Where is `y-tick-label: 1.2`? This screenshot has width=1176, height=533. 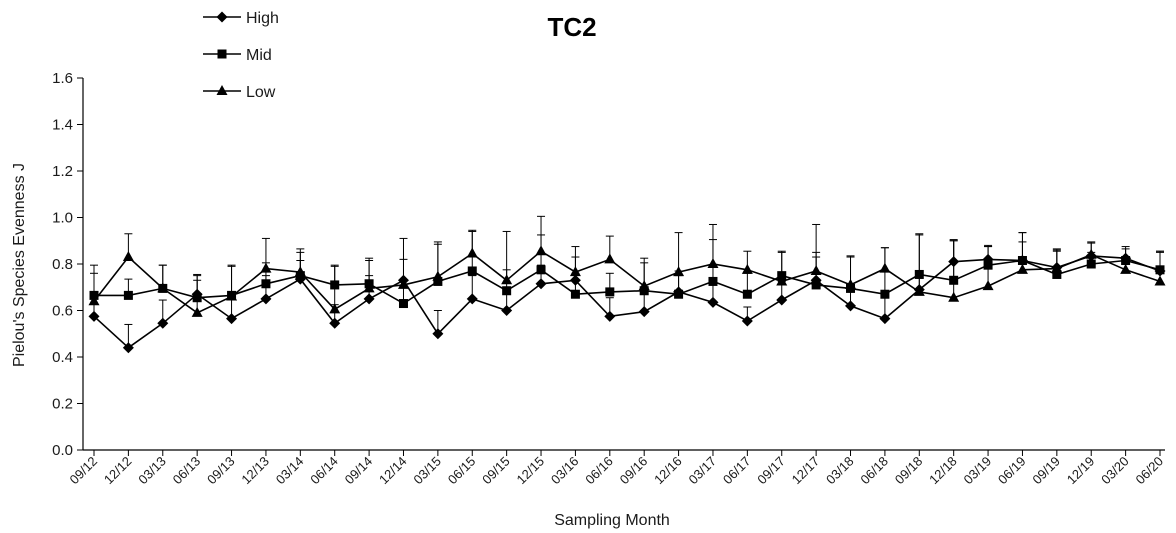
y-tick-label: 1.2 is located at coordinates (62, 171).